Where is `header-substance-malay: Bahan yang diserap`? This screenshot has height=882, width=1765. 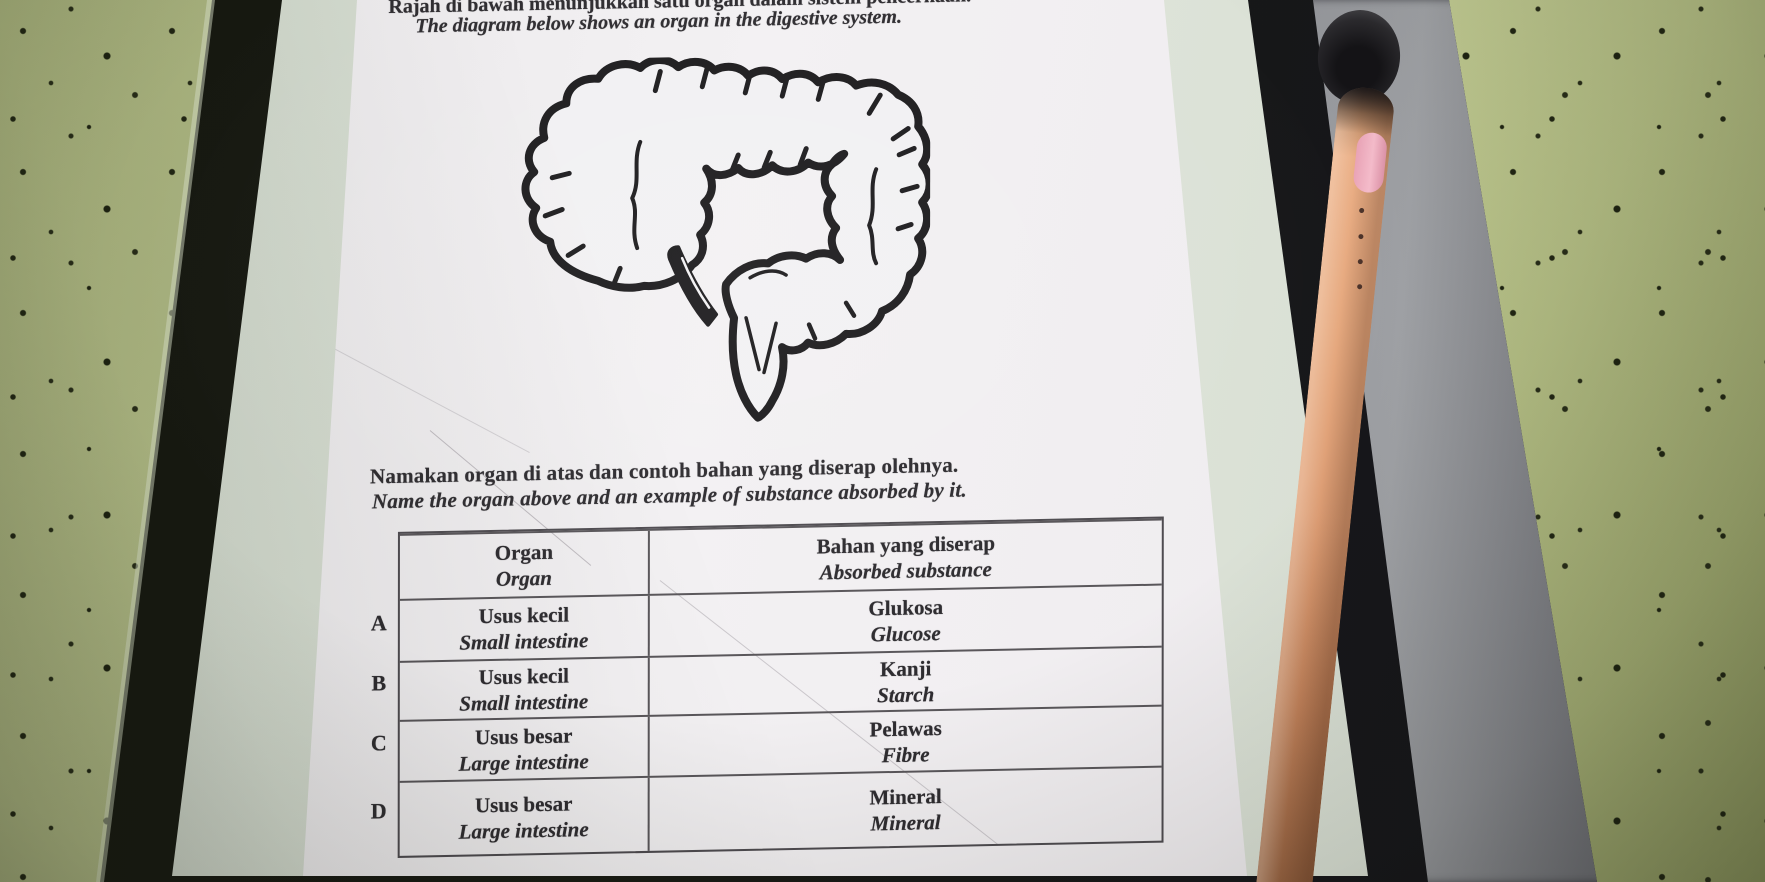
header-substance-malay: Bahan yang diserap is located at coordinates (906, 544).